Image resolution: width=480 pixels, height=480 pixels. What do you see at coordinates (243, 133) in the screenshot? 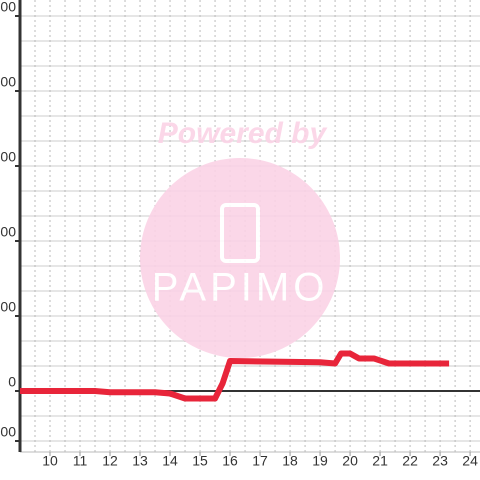
I see `watermark-text: Powered by` at bounding box center [243, 133].